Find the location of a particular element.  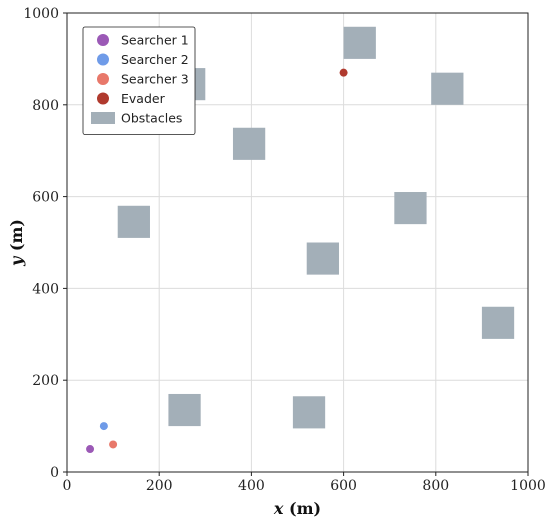

x-tick-label: 200 is located at coordinates (159, 486).